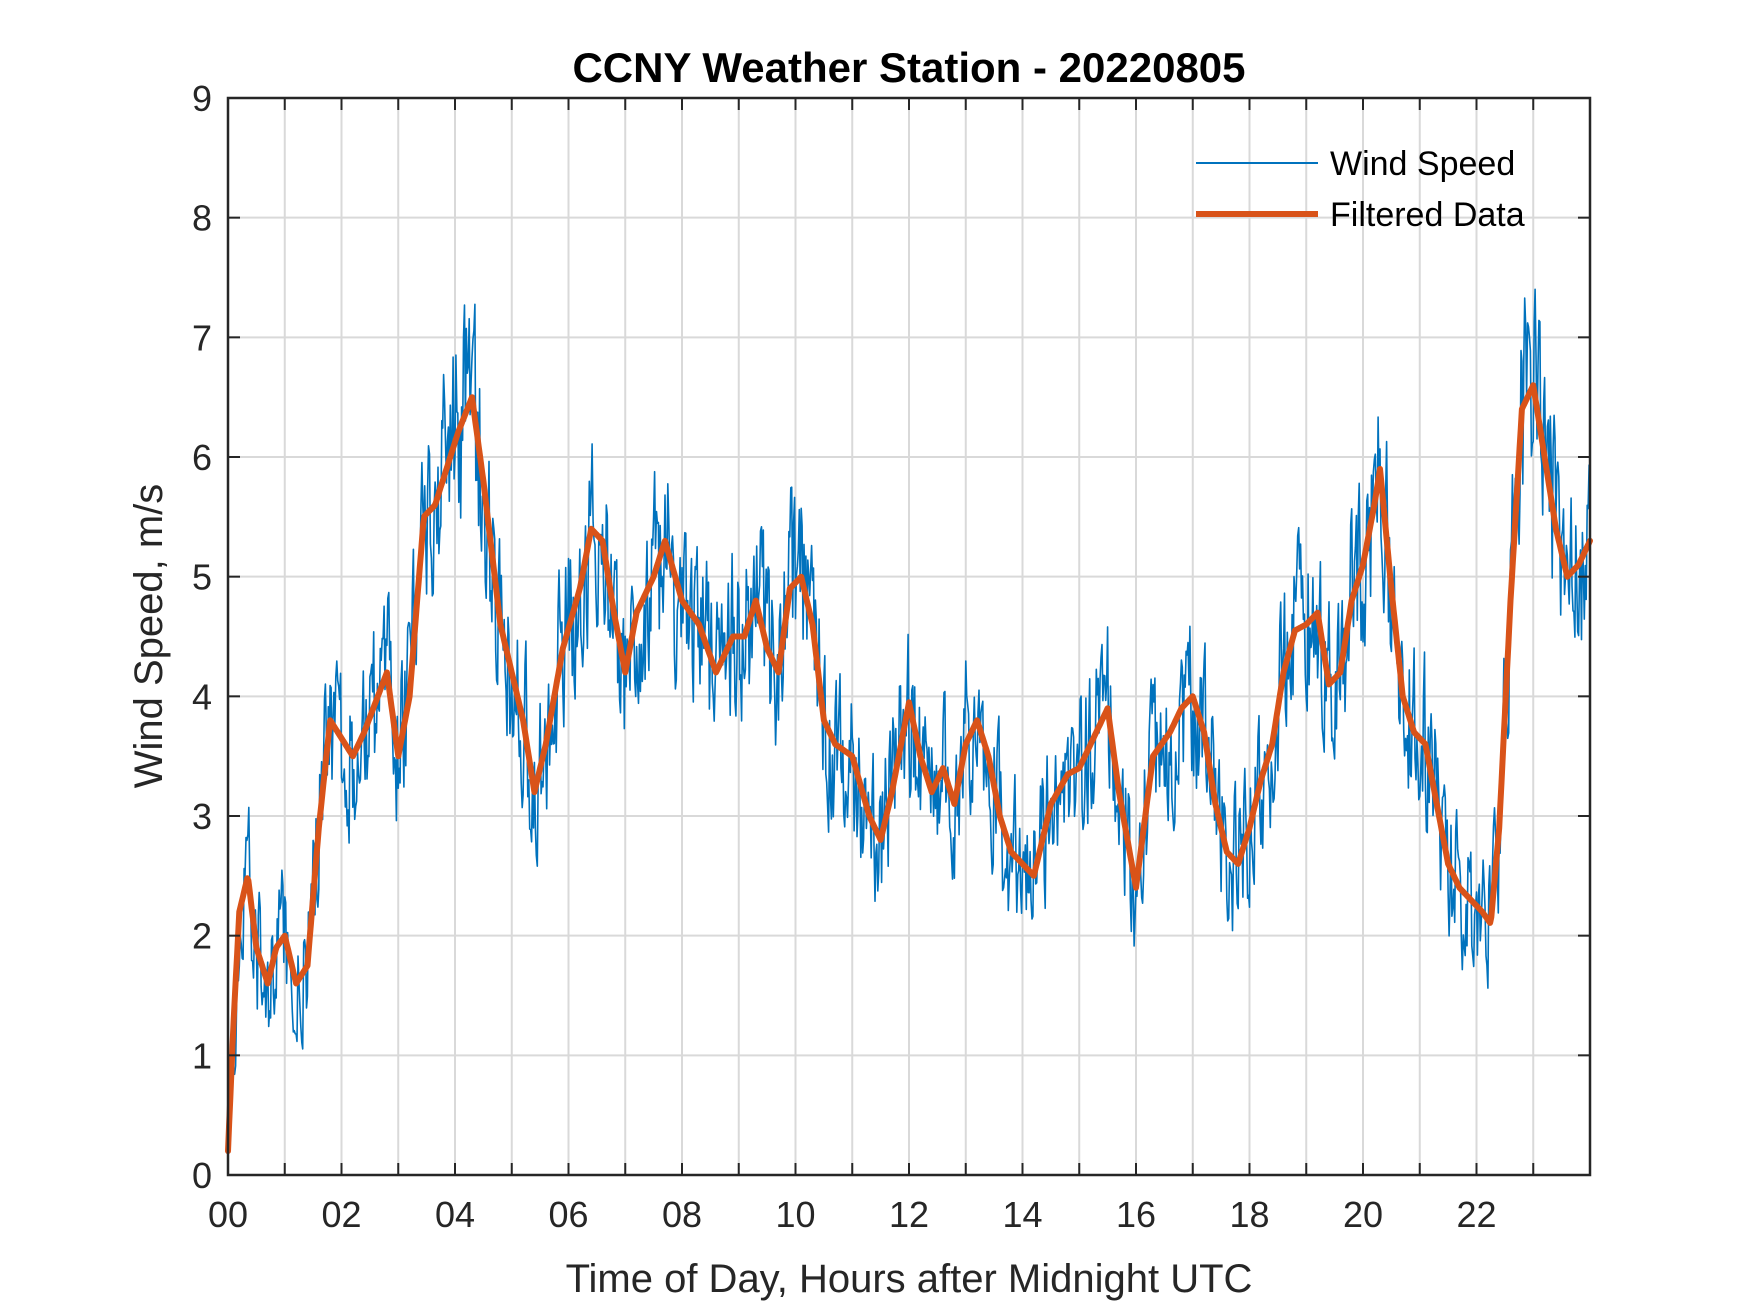  I want to click on x-tick-label: 18, so click(1249, 1214).